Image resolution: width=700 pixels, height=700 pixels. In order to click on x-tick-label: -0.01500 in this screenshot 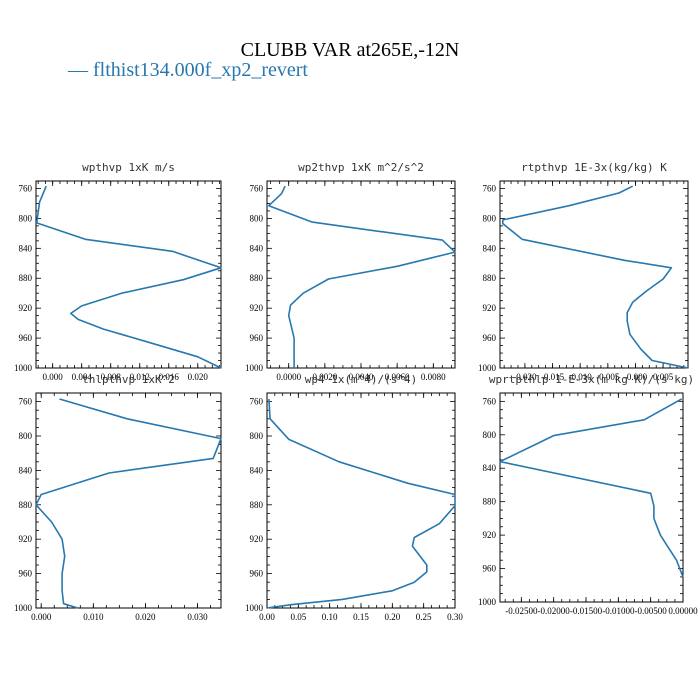, I will do `click(586, 611)`.